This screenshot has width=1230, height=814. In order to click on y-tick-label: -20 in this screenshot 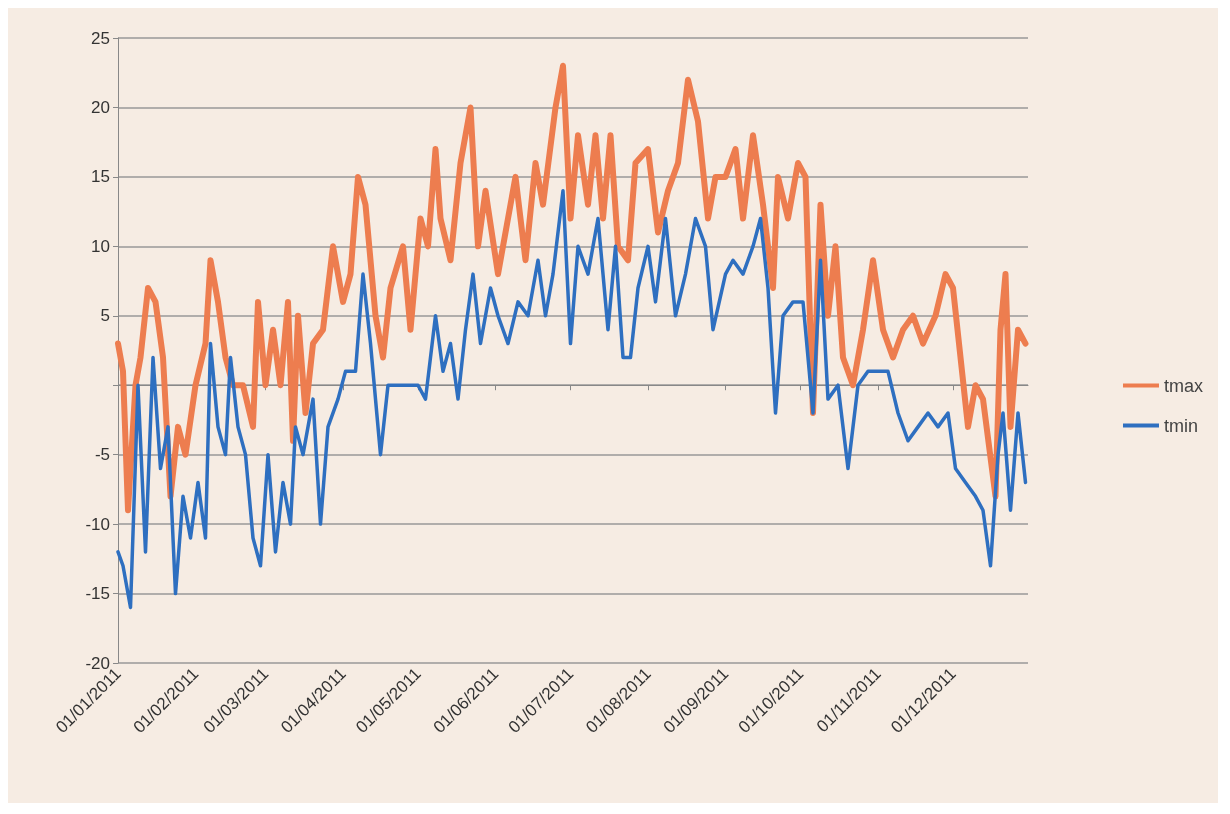, I will do `click(97, 663)`.